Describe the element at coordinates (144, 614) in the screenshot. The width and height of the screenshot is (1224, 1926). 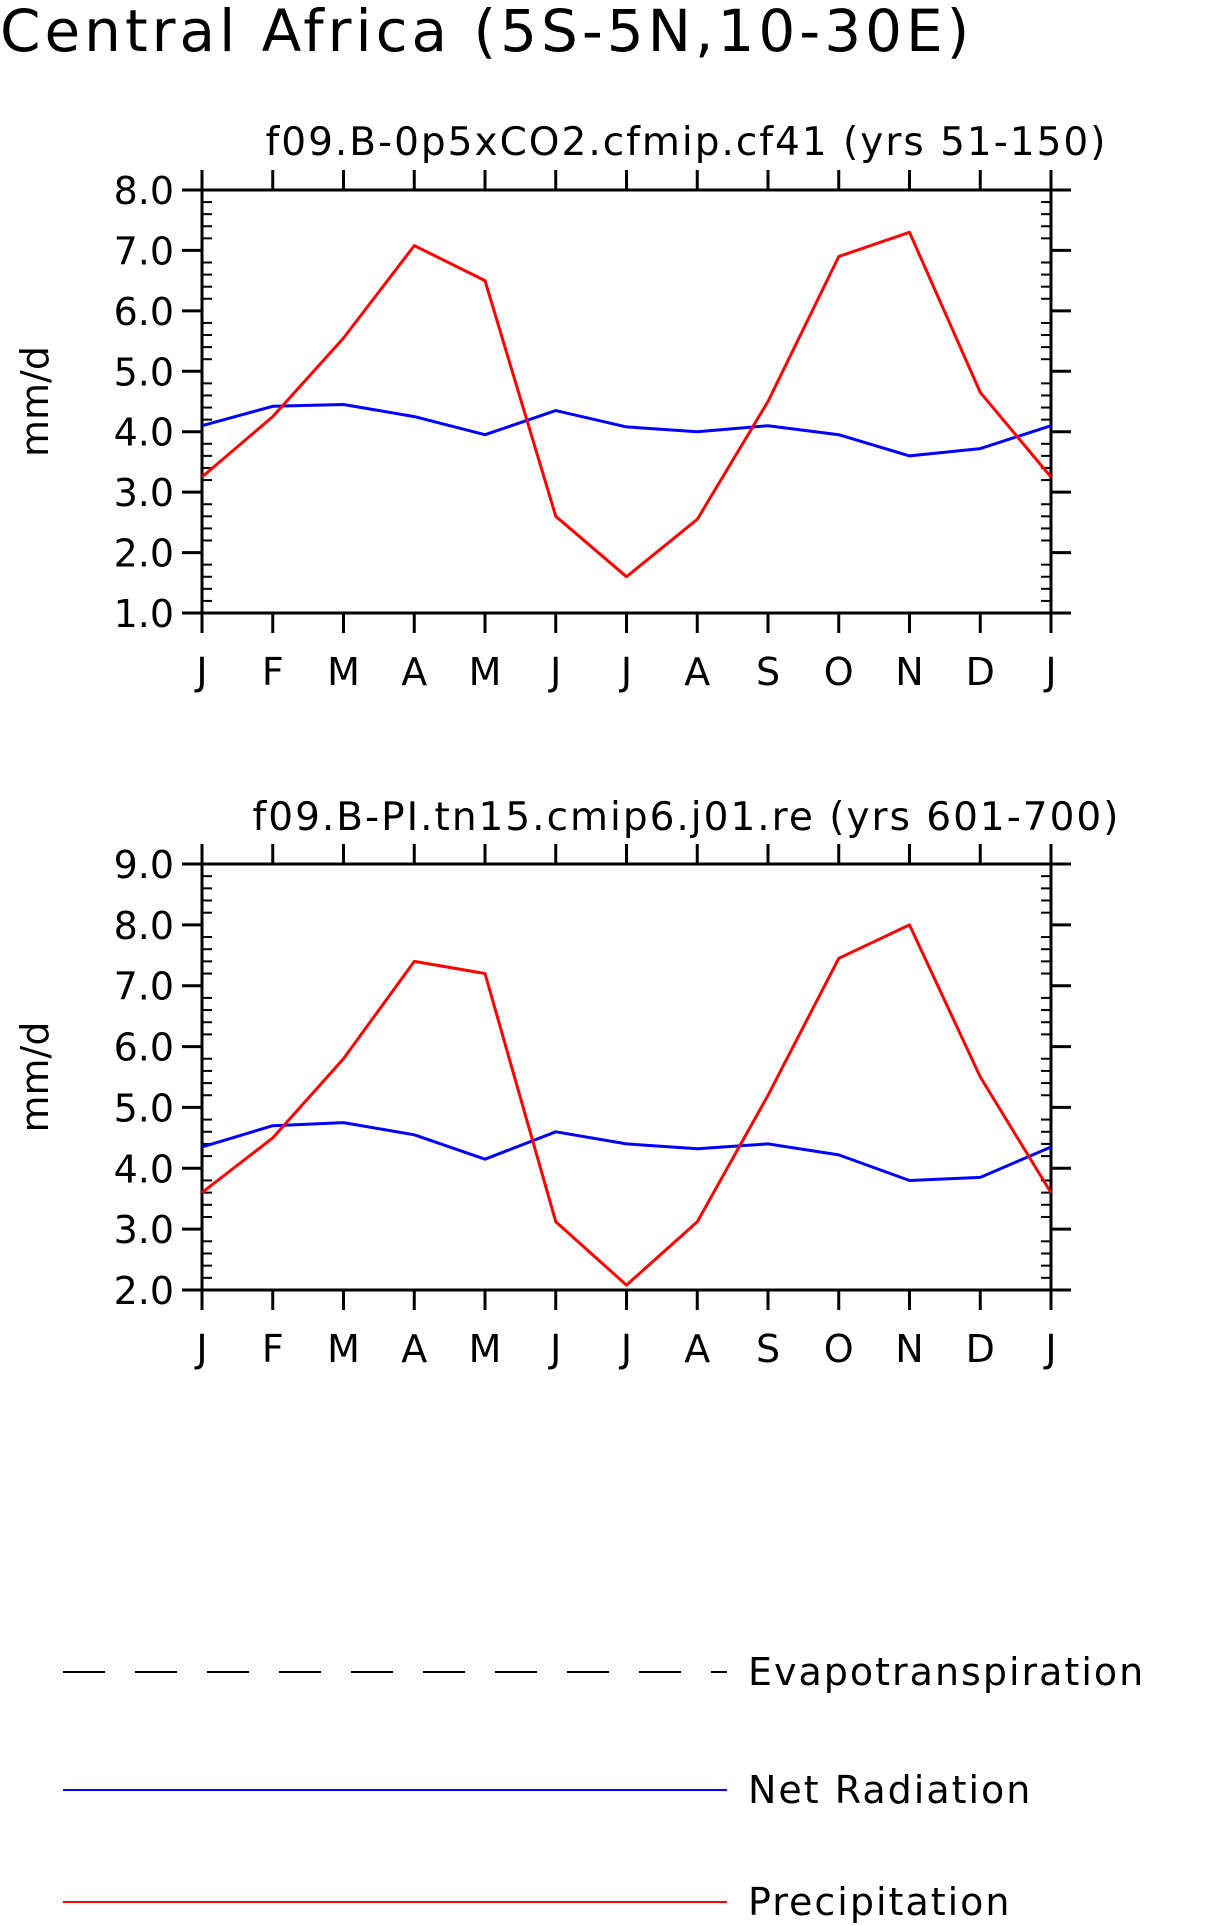
I see `y-tick-label: 1.0` at that location.